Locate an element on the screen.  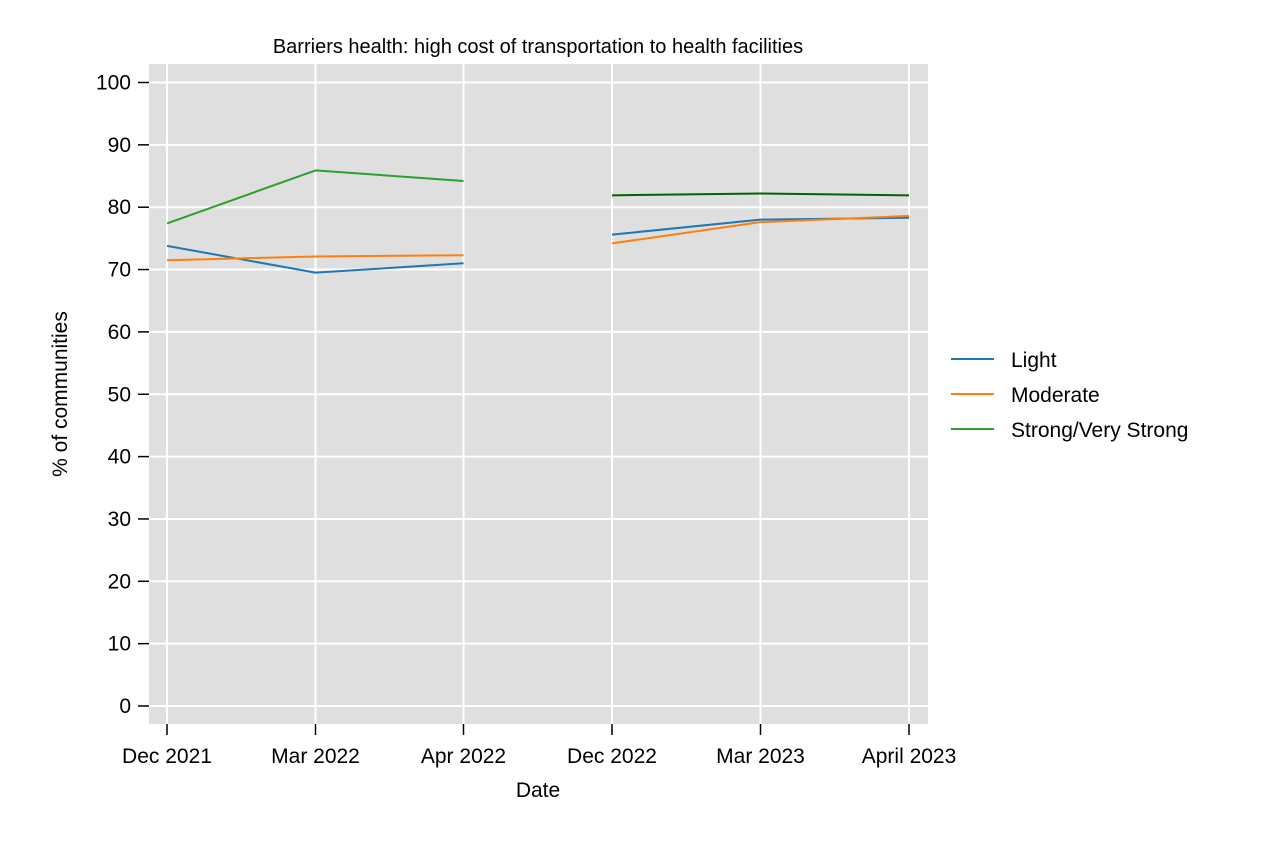
y-axis-title: % of communities is located at coordinates (60, 394).